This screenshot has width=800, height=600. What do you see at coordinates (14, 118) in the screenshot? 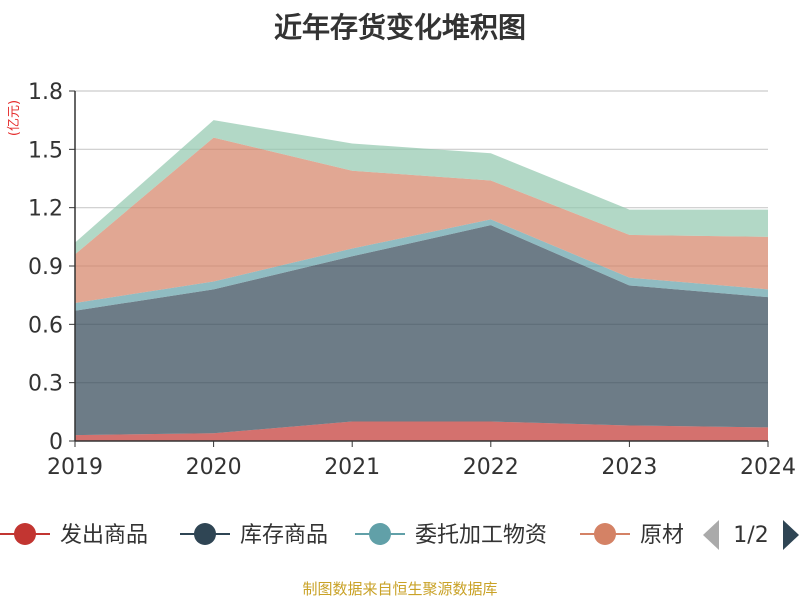
I see `y-axis-label: (亿元)` at bounding box center [14, 118].